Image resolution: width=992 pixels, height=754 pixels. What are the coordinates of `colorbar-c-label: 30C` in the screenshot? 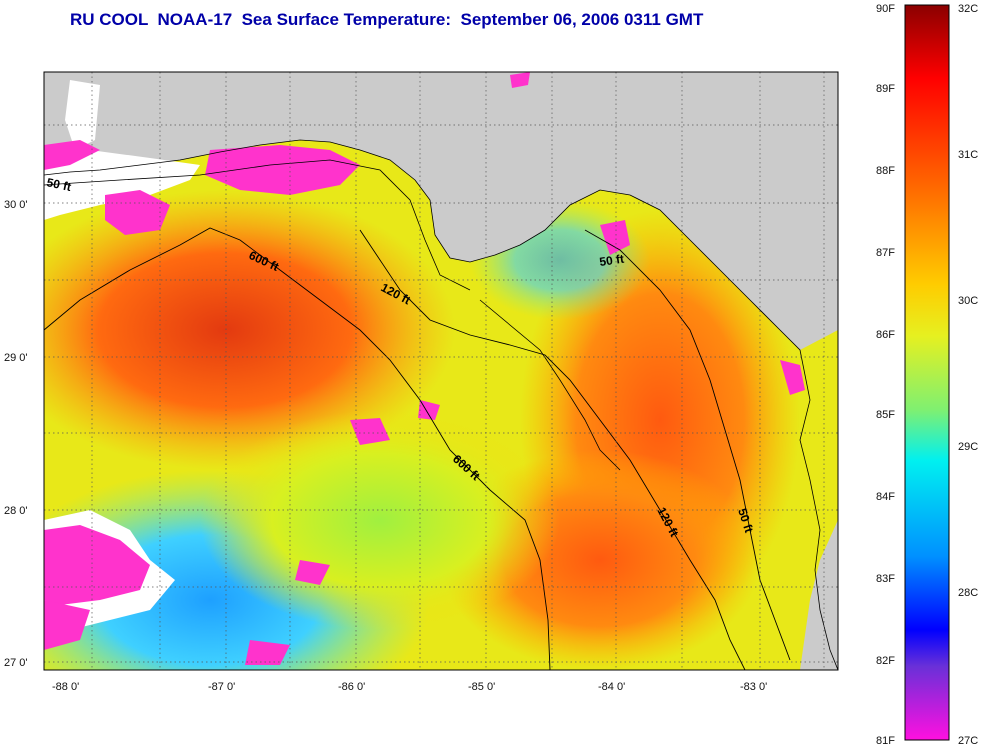 It's located at (968, 301).